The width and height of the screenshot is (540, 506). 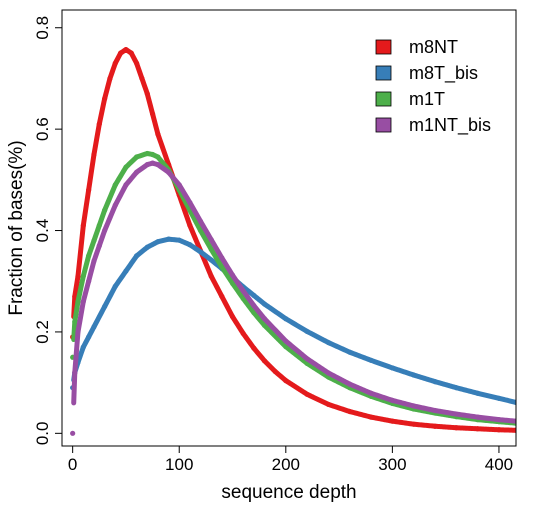 I want to click on y-axis-title: Fraction of bases(%), so click(x=16, y=227).